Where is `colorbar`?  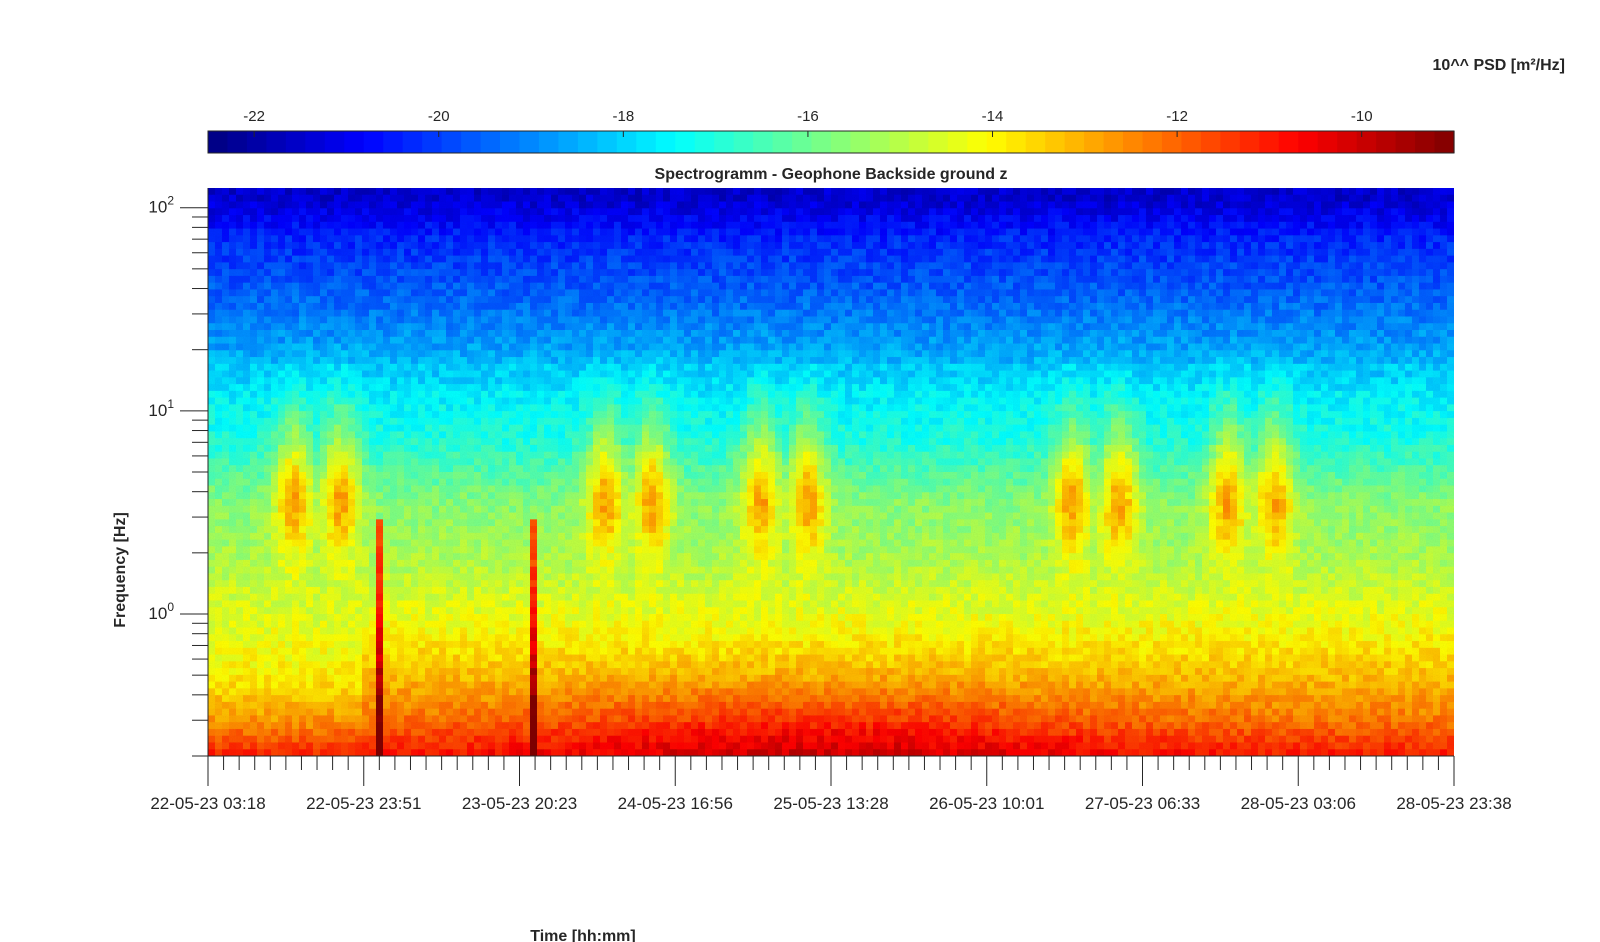
colorbar is located at coordinates (831, 142).